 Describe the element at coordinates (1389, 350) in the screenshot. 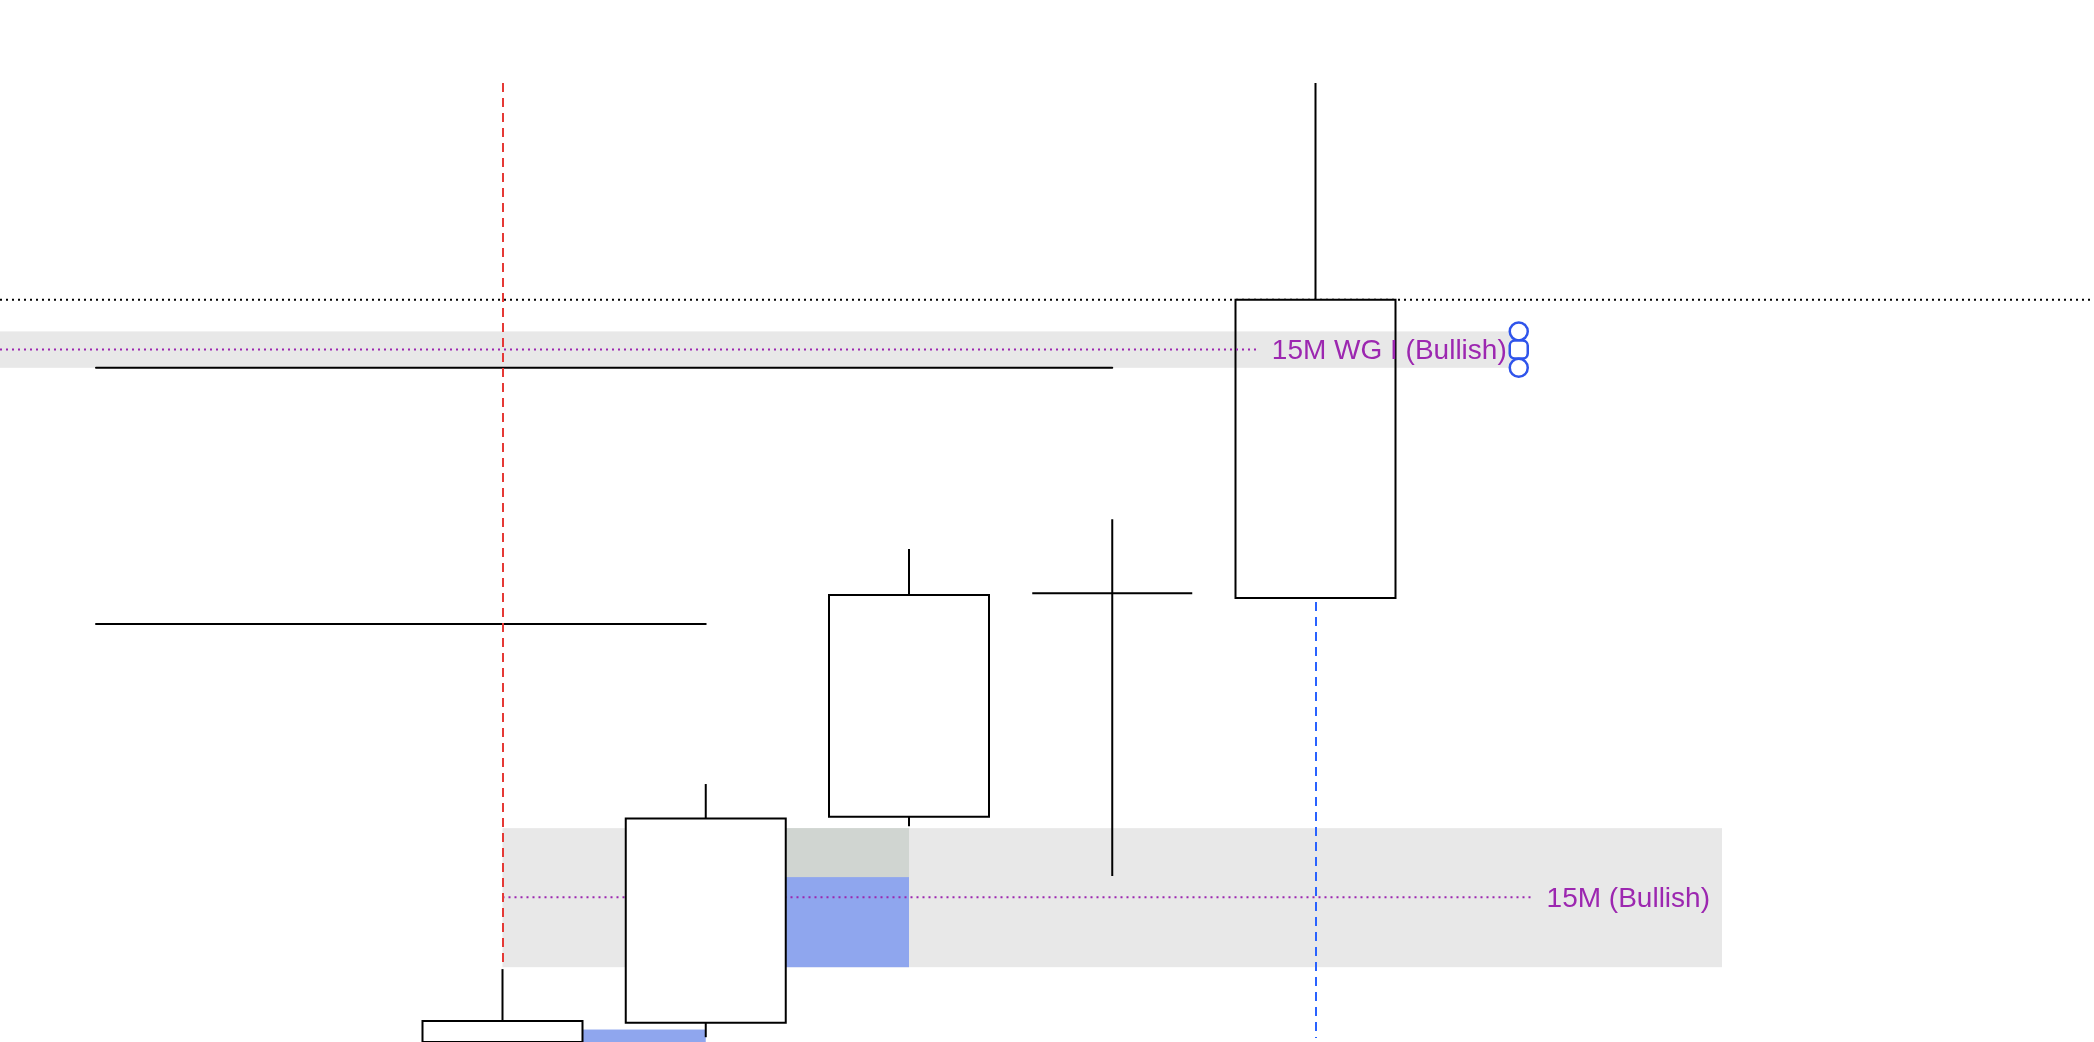

I see `ref-line-label: 15M WG I (Bullish)` at that location.